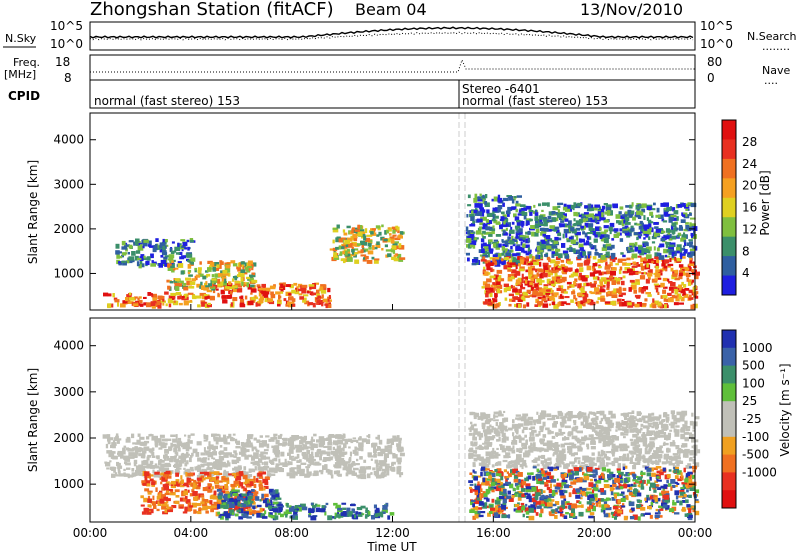 The width and height of the screenshot is (800, 558). I want to click on beam-label: Beam 04, so click(391, 9).